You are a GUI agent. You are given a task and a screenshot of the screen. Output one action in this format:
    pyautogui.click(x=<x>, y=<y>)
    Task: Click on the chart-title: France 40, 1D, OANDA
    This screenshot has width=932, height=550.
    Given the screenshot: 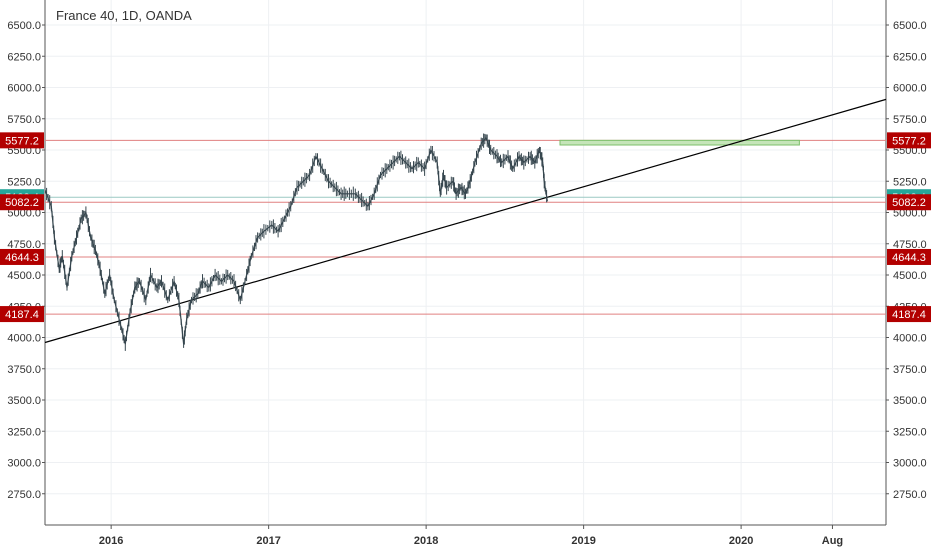 What is the action you would take?
    pyautogui.click(x=124, y=15)
    